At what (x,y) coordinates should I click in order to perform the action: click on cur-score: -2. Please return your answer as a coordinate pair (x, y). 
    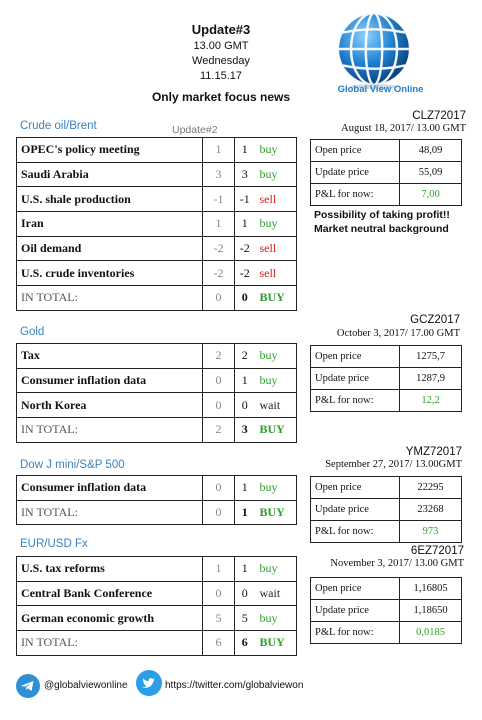
    Looking at the image, I should click on (244, 273).